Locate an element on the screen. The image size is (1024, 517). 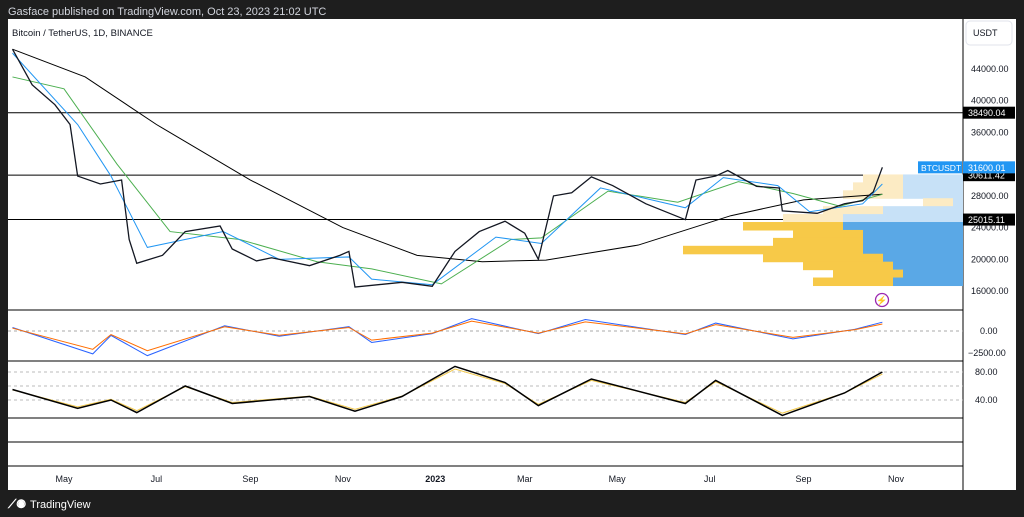
current-price-badge is located at coordinates (989, 167).